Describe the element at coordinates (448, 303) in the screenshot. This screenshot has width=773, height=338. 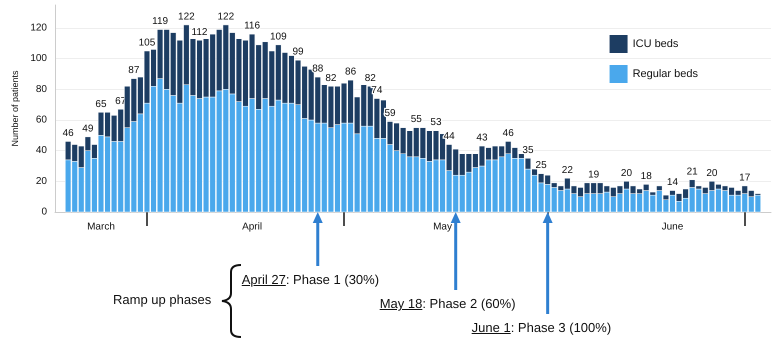
I see `annotation: May 18: Phase 2 (60%)` at that location.